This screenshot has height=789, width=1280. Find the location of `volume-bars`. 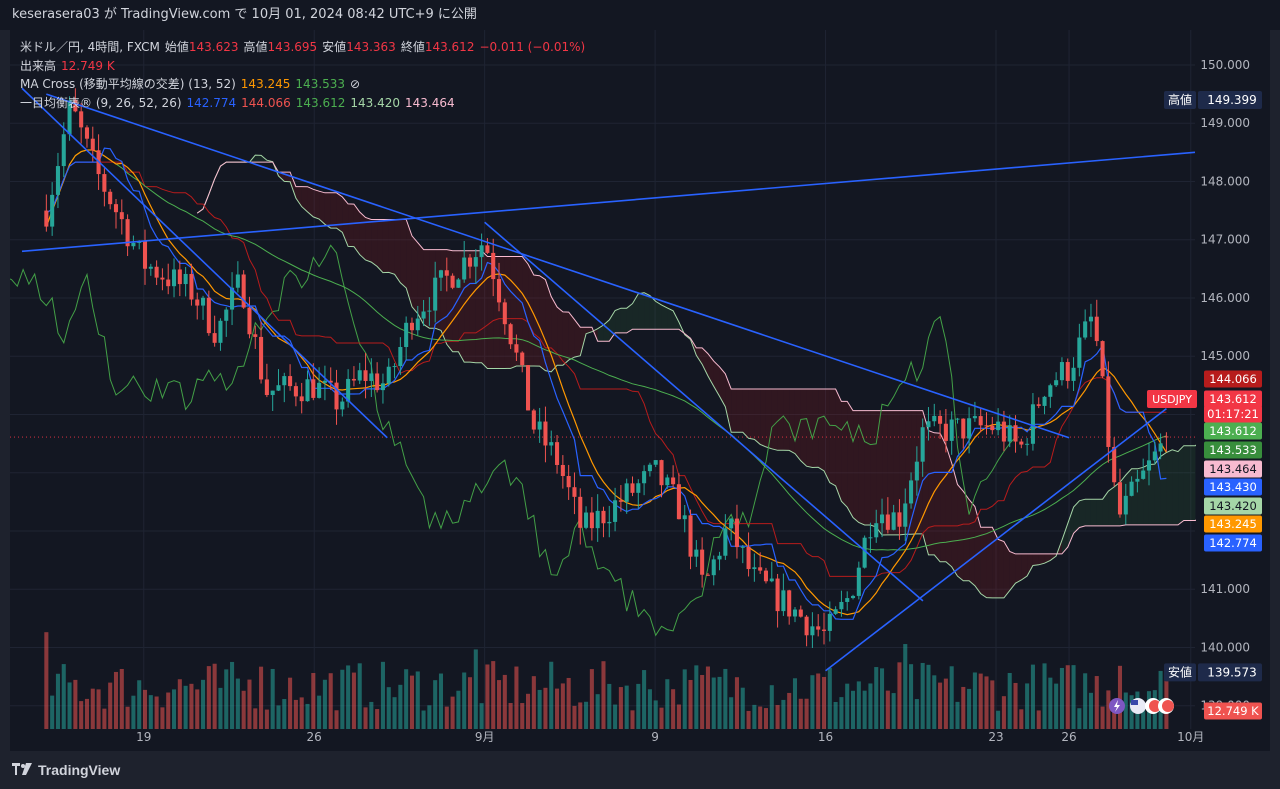

volume-bars is located at coordinates (606, 680).